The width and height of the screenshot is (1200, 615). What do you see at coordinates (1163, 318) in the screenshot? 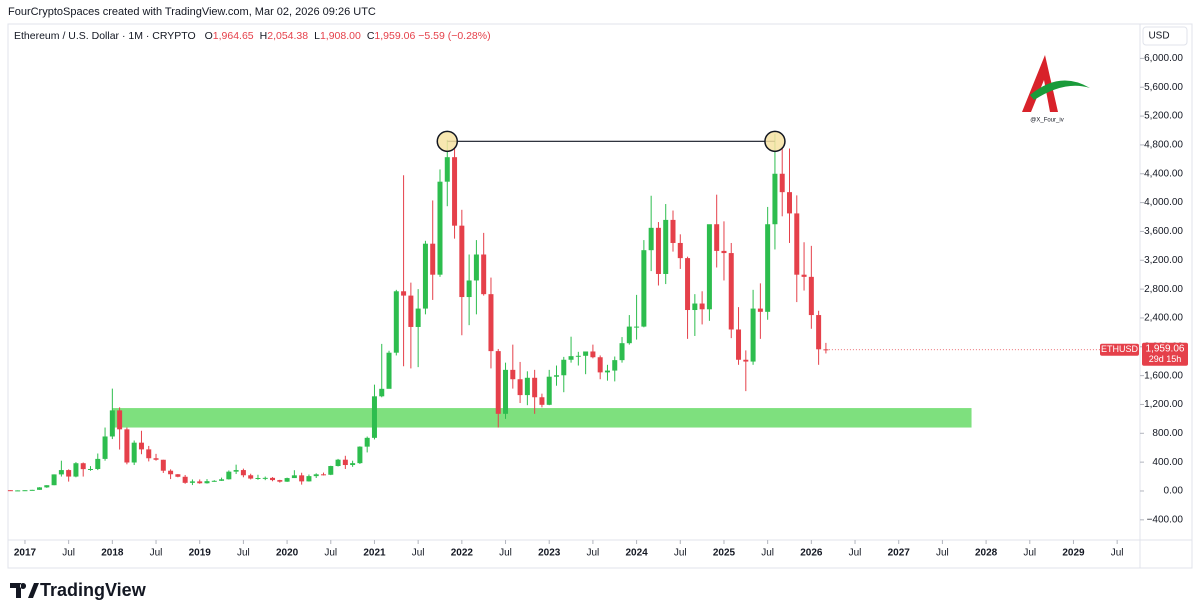
I see `y-tick-label: 2,400.00` at bounding box center [1163, 318].